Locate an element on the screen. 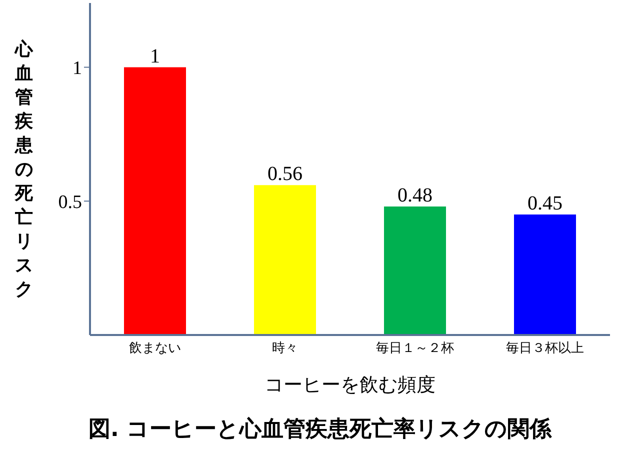  x-tick-label: 毎日１～２杯 is located at coordinates (415, 348).